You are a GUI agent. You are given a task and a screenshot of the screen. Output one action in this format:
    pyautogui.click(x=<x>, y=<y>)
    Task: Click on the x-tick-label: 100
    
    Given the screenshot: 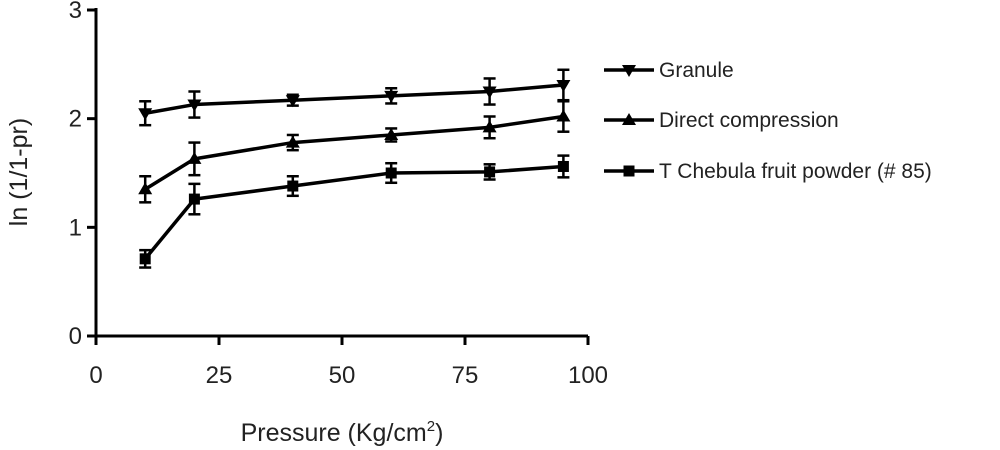 What is the action you would take?
    pyautogui.click(x=588, y=375)
    